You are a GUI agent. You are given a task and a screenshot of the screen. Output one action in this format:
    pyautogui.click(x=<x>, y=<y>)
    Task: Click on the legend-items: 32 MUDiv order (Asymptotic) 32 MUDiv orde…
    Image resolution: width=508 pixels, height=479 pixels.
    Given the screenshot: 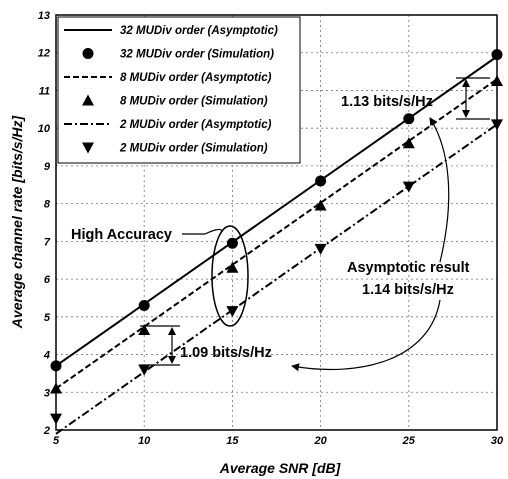 What is the action you would take?
    pyautogui.click(x=171, y=90)
    